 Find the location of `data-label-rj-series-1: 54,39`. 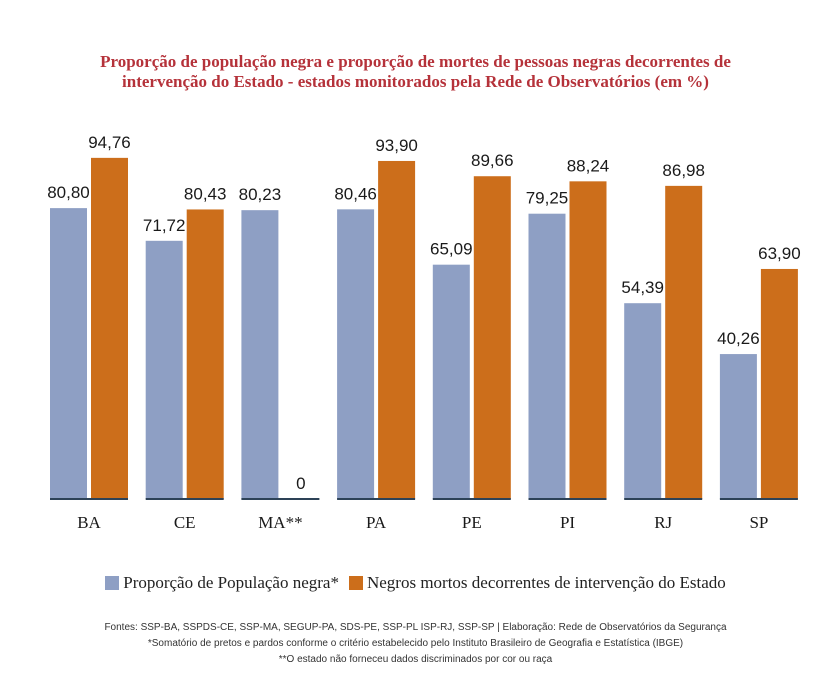

data-label-rj-series-1: 54,39 is located at coordinates (642, 287).